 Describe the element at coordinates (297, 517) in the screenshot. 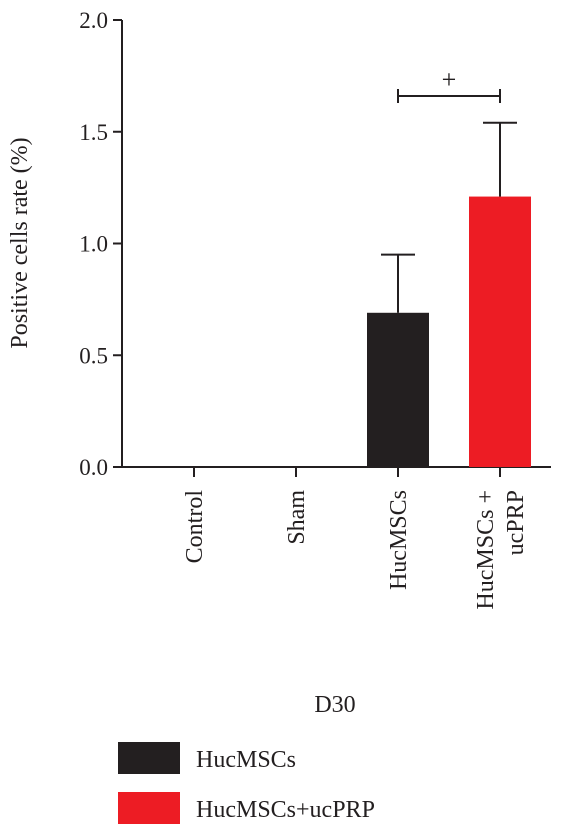

I see `x-tick-label: Sham` at that location.